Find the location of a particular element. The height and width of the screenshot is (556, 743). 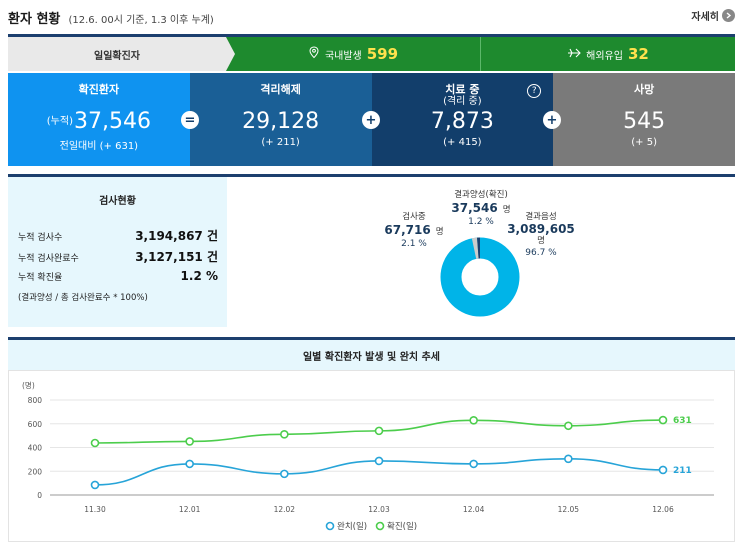

legend-marker is located at coordinates (330, 526).